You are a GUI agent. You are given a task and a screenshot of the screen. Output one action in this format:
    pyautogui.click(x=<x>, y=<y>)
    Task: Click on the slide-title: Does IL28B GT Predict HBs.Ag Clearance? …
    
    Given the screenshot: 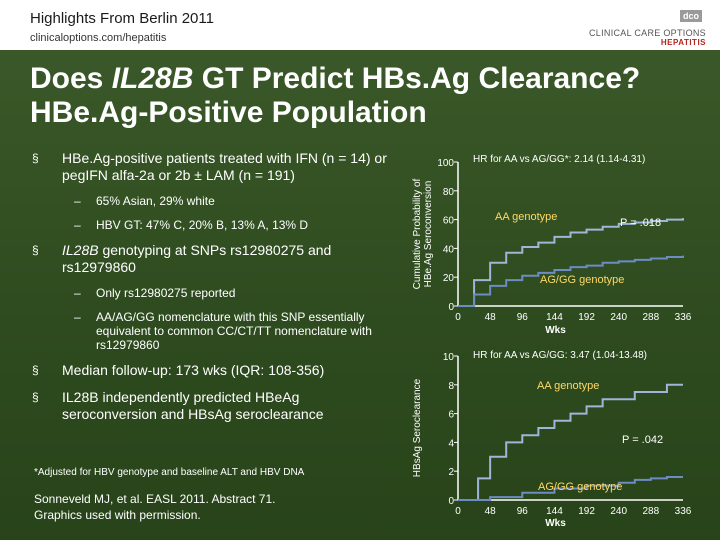 What is the action you would take?
    pyautogui.click(x=370, y=96)
    